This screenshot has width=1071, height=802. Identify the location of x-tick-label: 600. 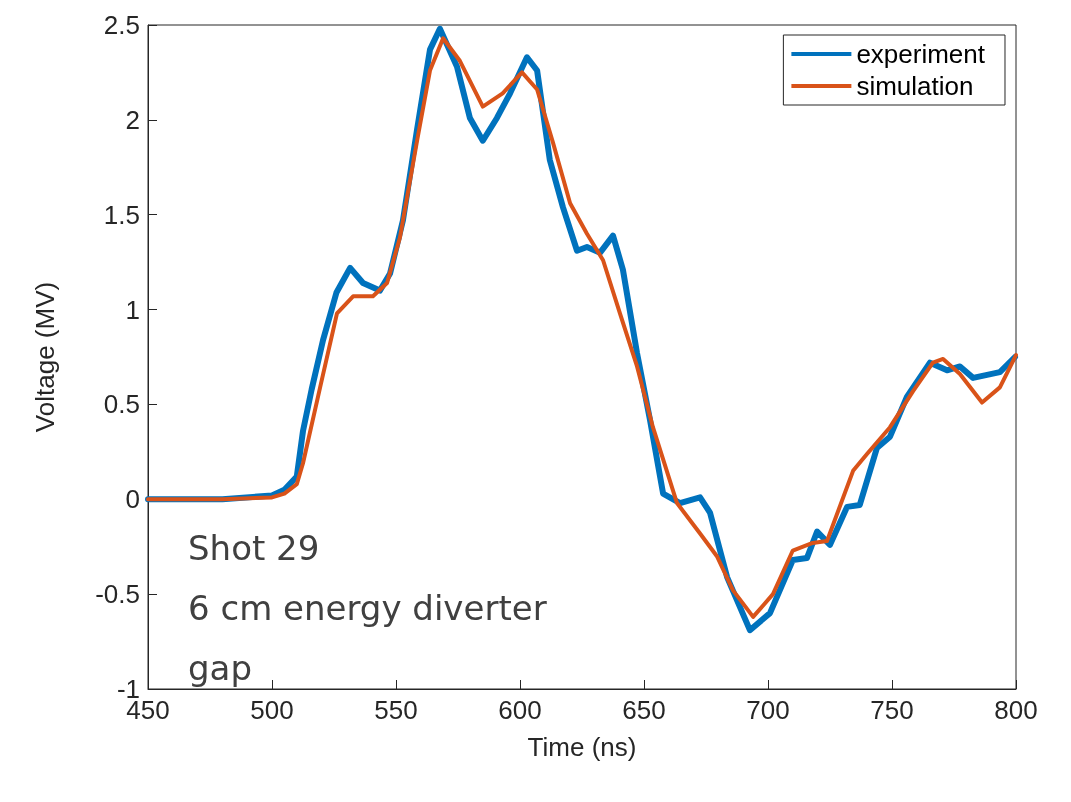
(520, 710).